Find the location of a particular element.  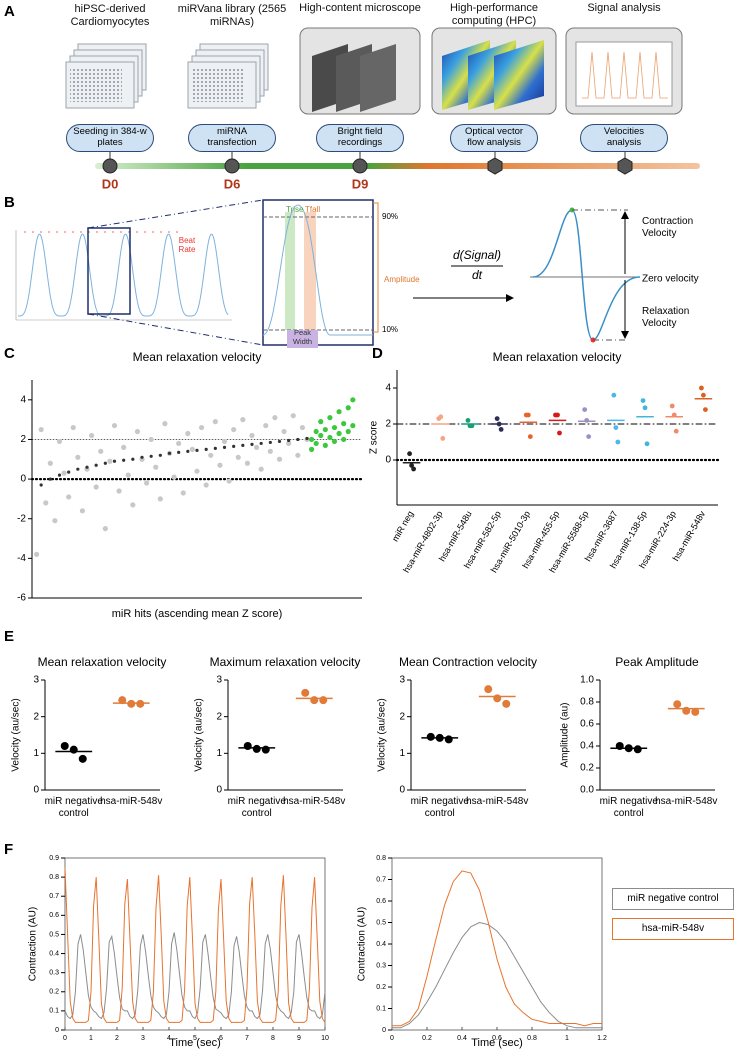

step-title-box: High-performance computing (HPC) is located at coordinates (494, 14).